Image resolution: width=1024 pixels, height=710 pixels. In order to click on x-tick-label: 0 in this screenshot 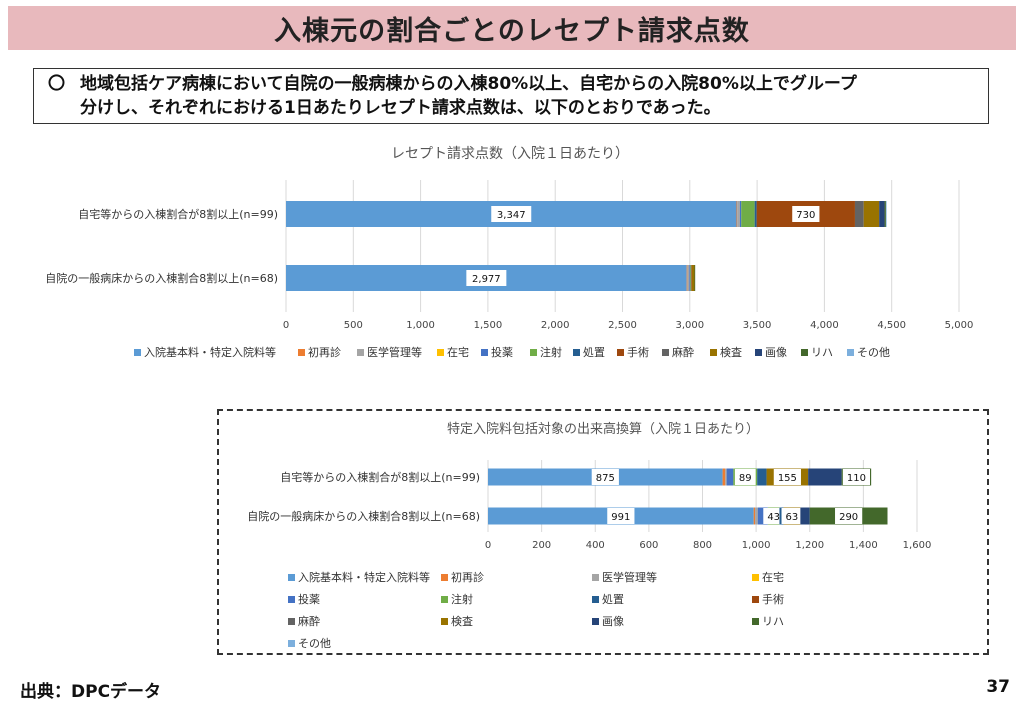, I will do `click(286, 325)`.